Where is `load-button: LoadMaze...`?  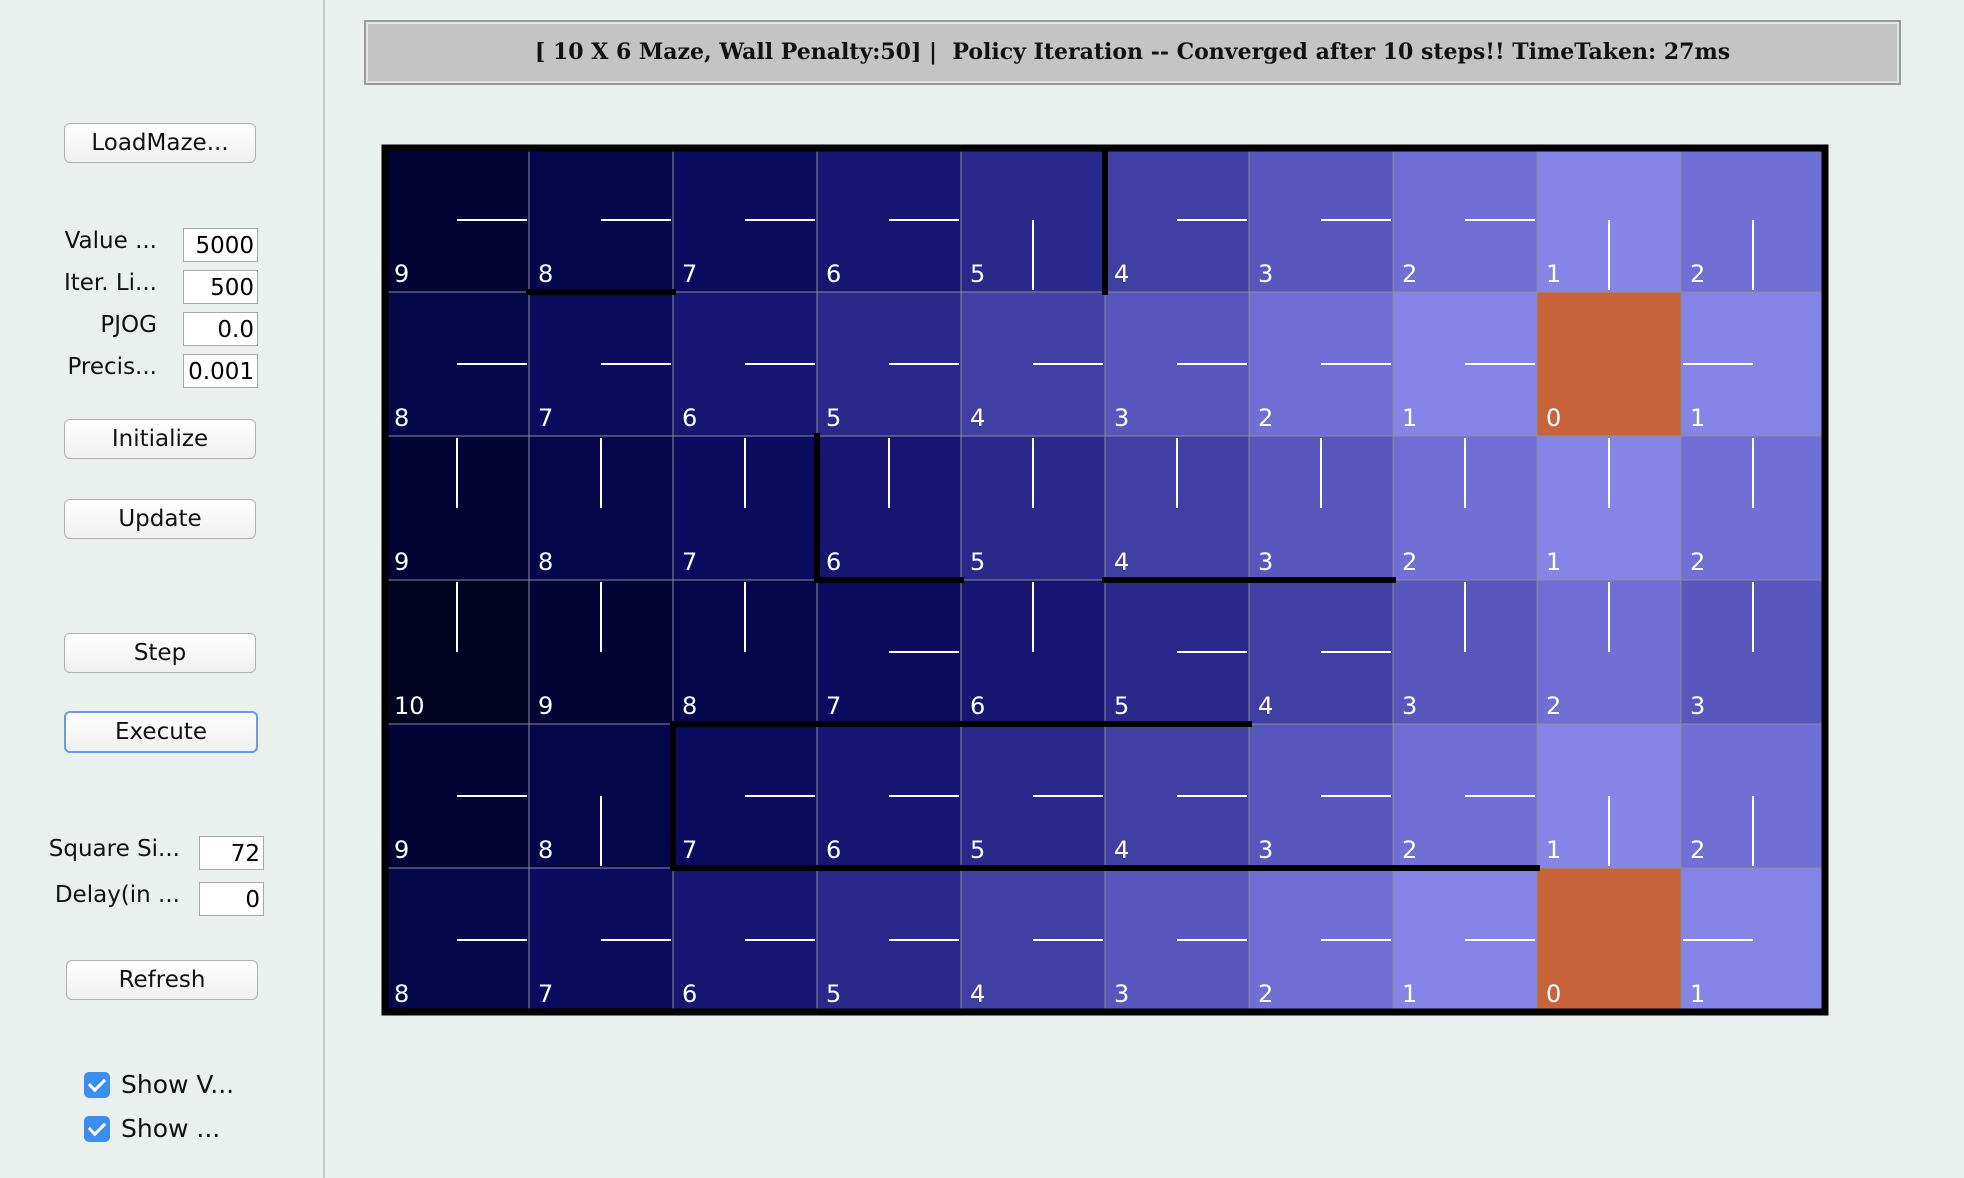
load-button: LoadMaze... is located at coordinates (160, 143).